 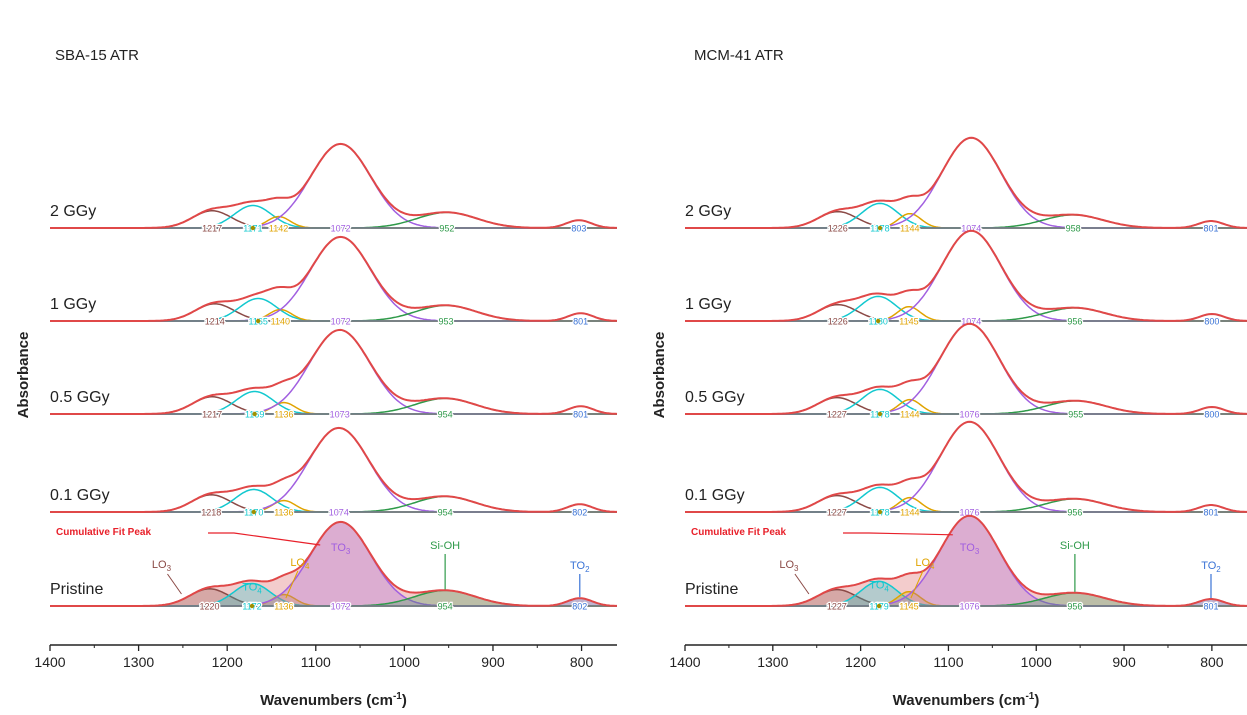 What do you see at coordinates (280, 322) in the screenshot?
I see `peak-label-LO4: 1140` at bounding box center [280, 322].